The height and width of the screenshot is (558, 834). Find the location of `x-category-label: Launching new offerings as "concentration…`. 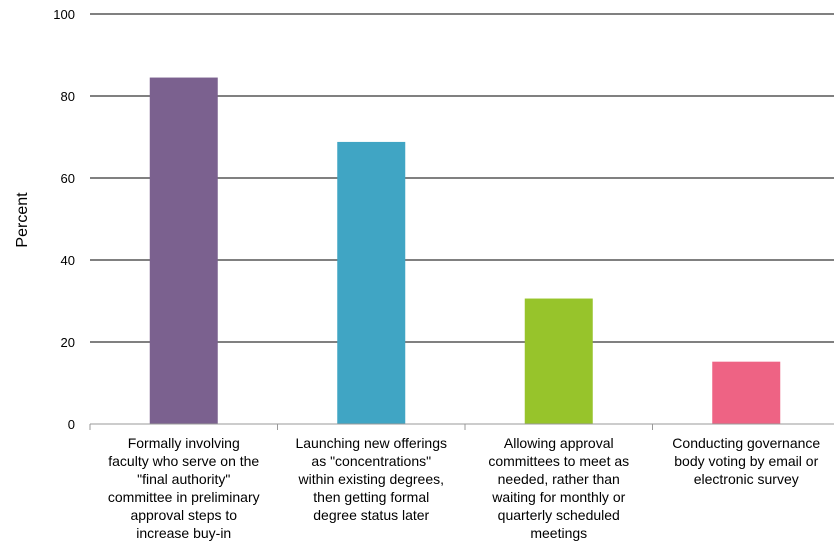

x-category-label: Launching new offerings as "concentration… is located at coordinates (371, 479).